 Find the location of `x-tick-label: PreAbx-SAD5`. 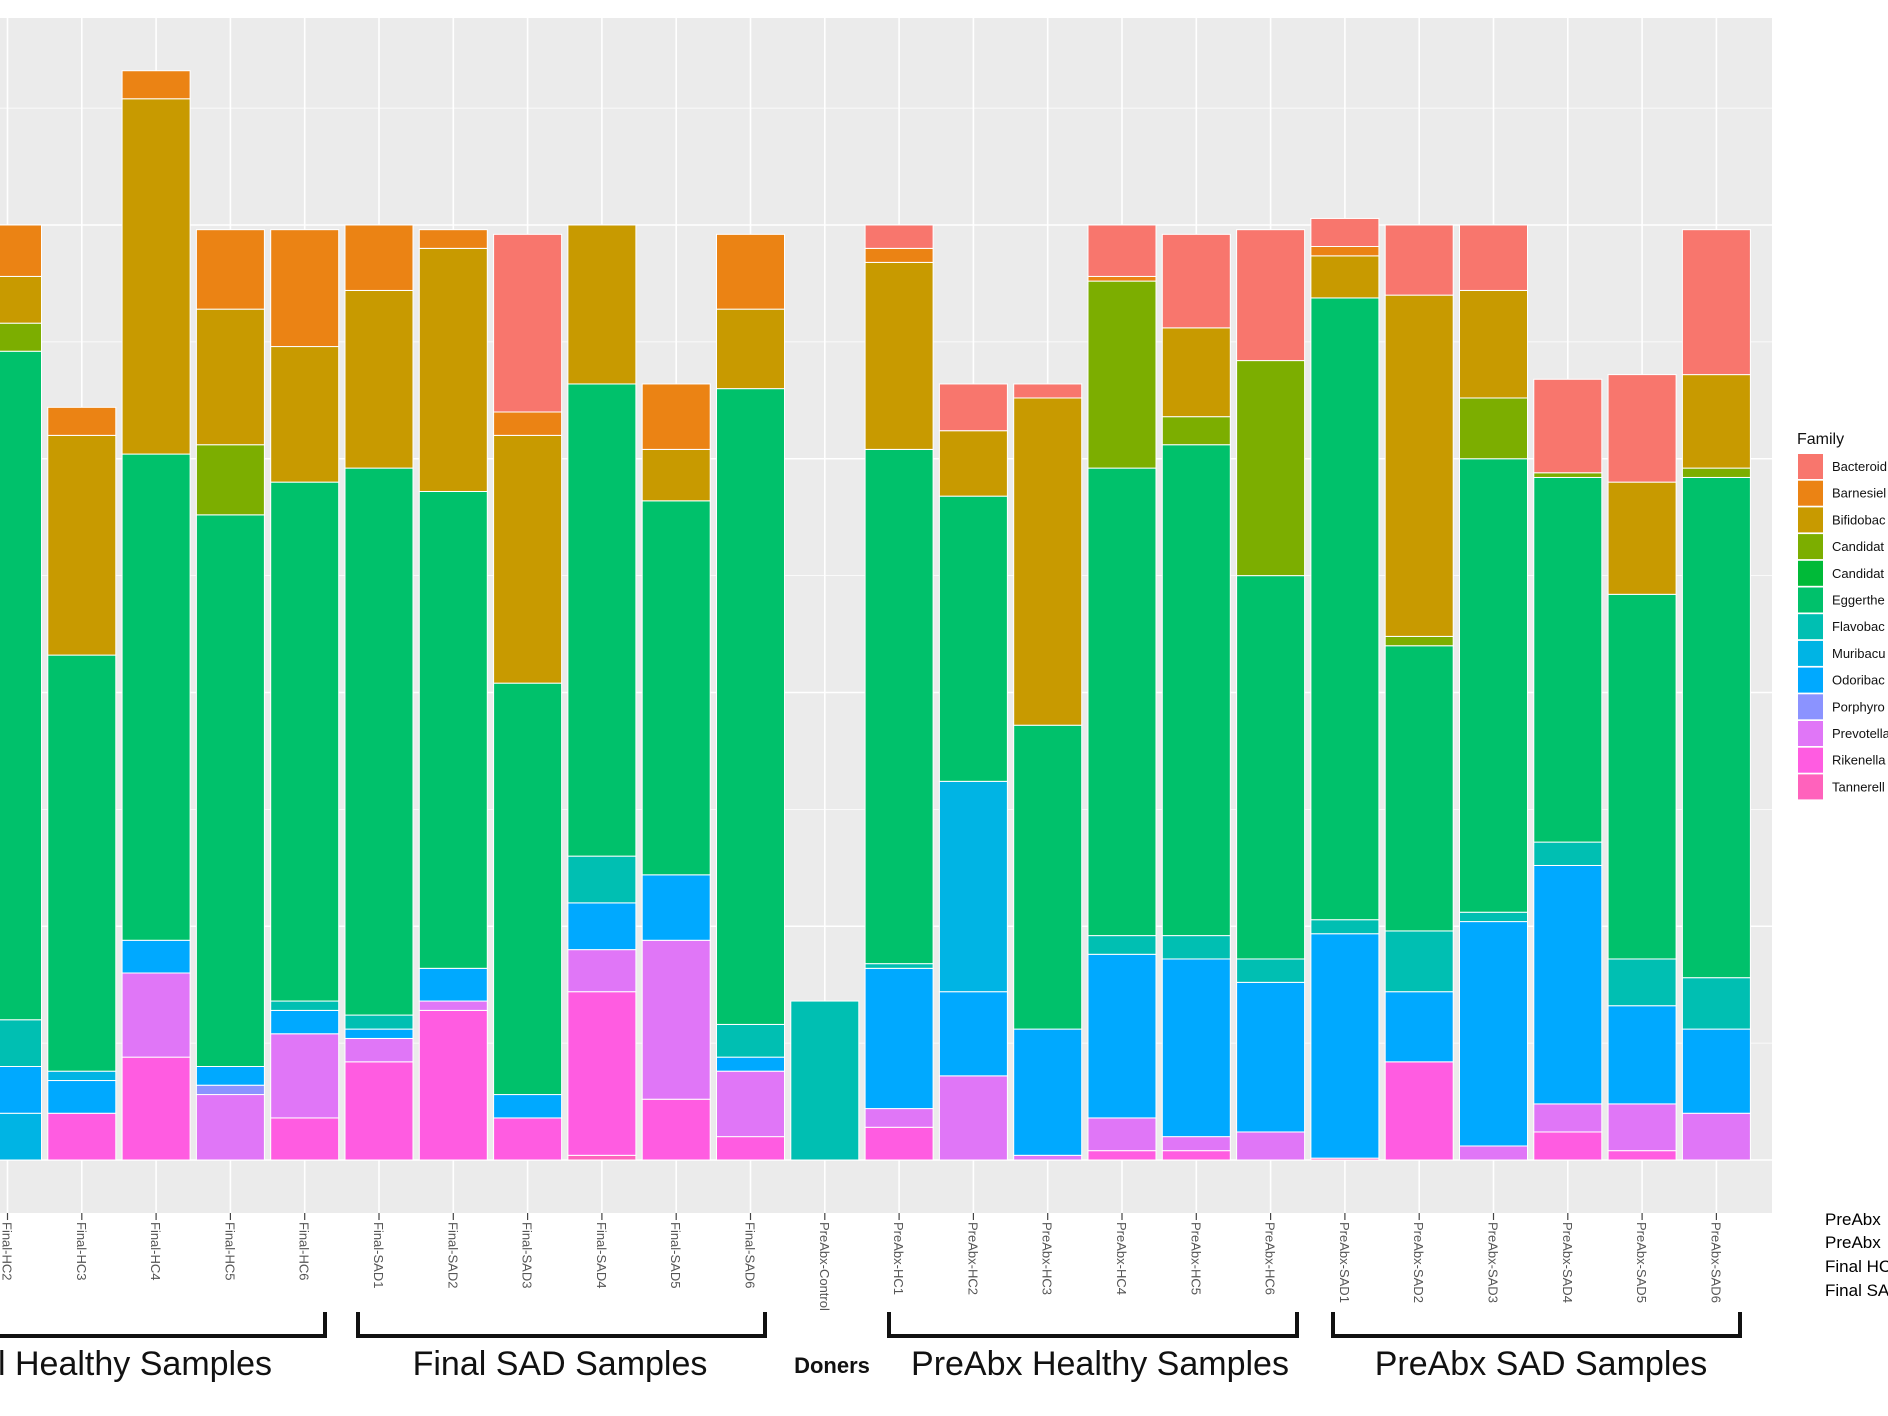

x-tick-label: PreAbx-SAD5 is located at coordinates (1641, 1262).